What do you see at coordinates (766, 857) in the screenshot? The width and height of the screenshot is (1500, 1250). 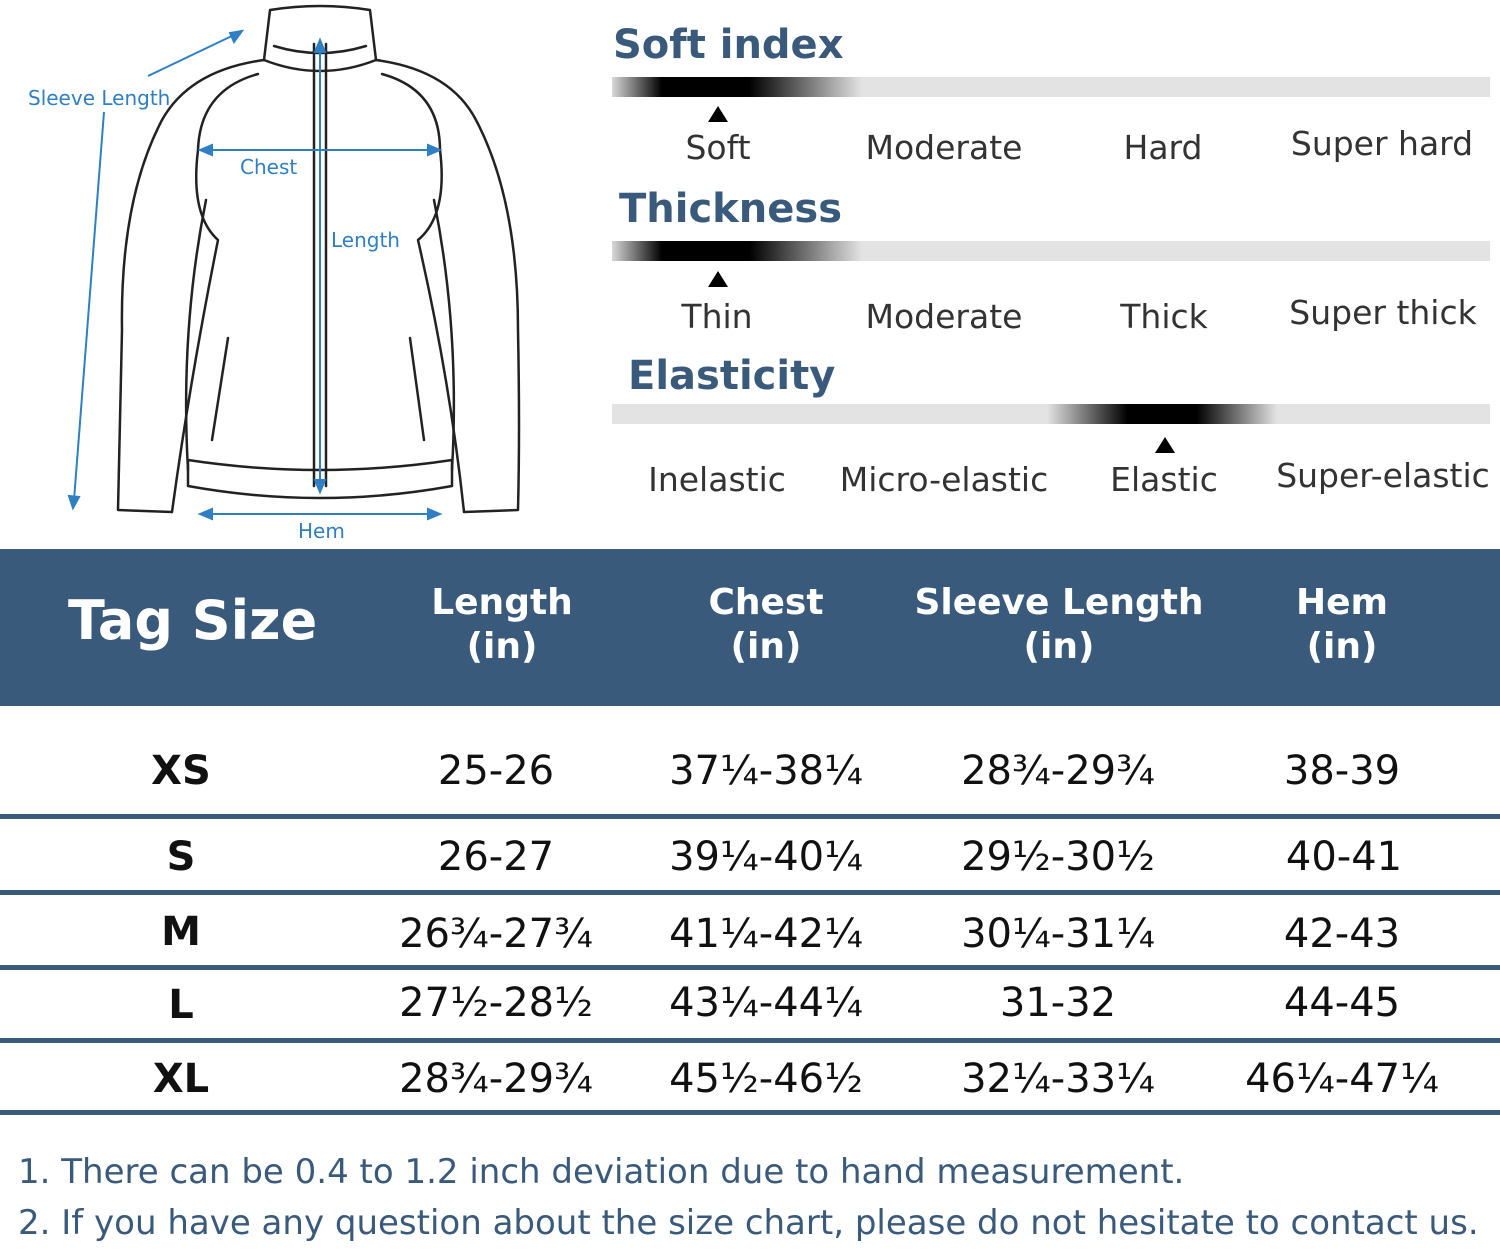 I see `chest-cell: 39¼-40¼` at bounding box center [766, 857].